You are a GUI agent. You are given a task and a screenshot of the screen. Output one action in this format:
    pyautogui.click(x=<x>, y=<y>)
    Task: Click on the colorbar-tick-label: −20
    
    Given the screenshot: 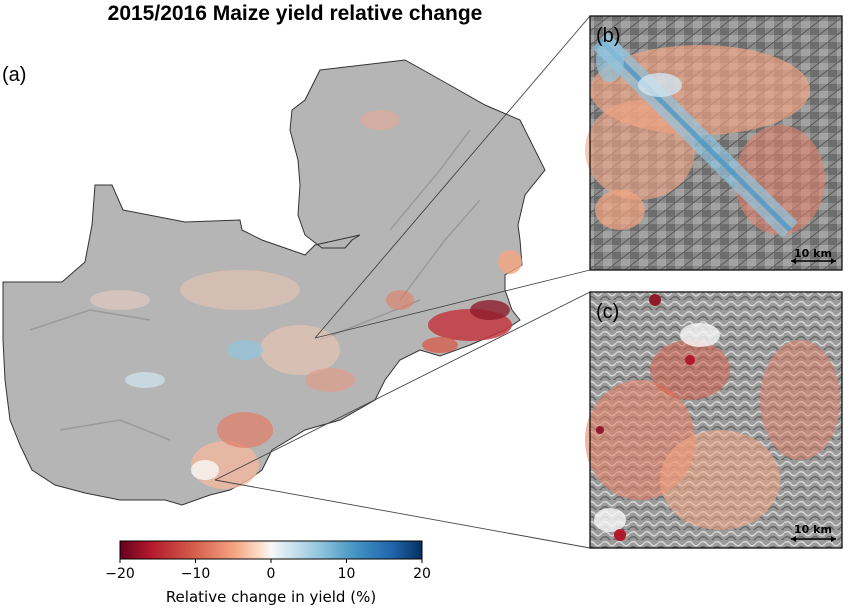 What is the action you would take?
    pyautogui.click(x=120, y=574)
    